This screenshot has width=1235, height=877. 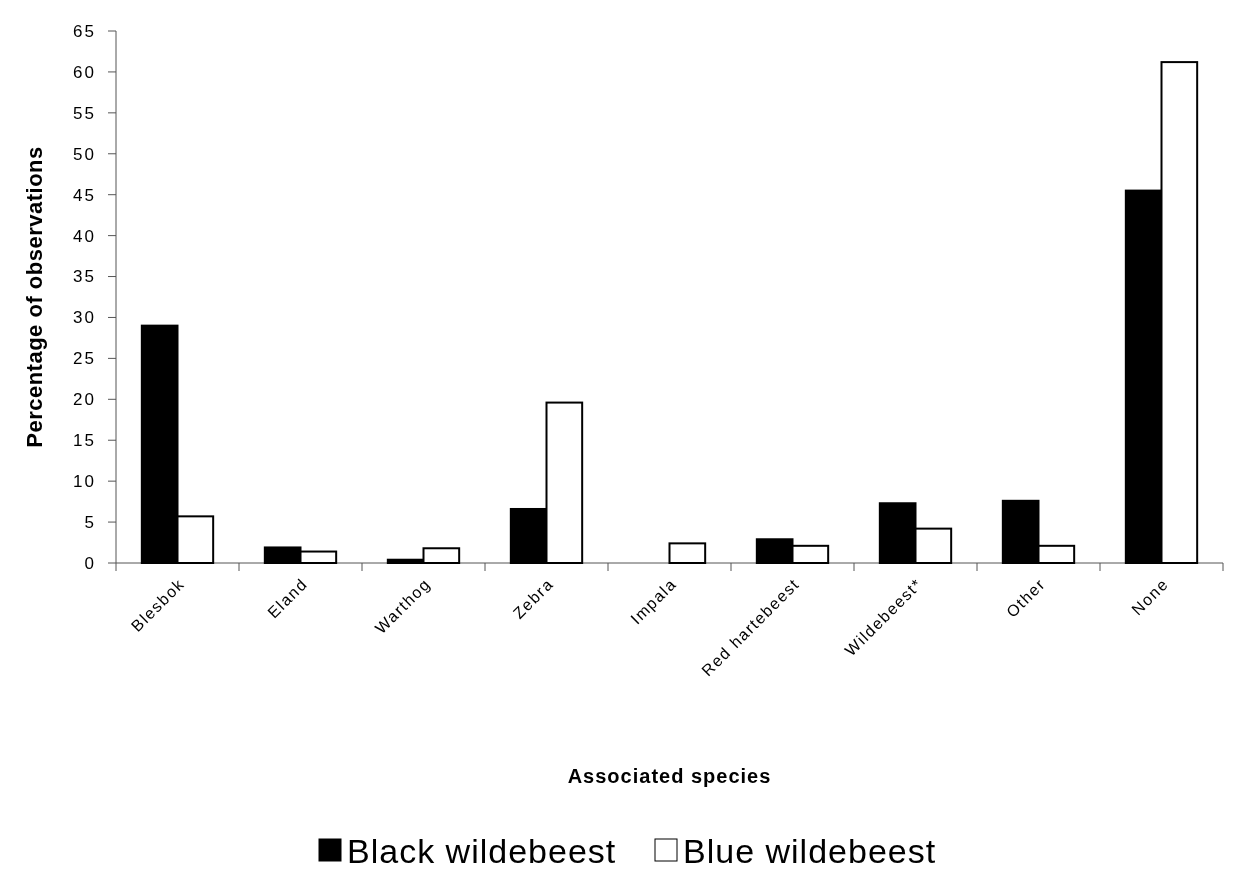 What do you see at coordinates (482, 851) in the screenshot?
I see `legend-label: Black wildebeest` at bounding box center [482, 851].